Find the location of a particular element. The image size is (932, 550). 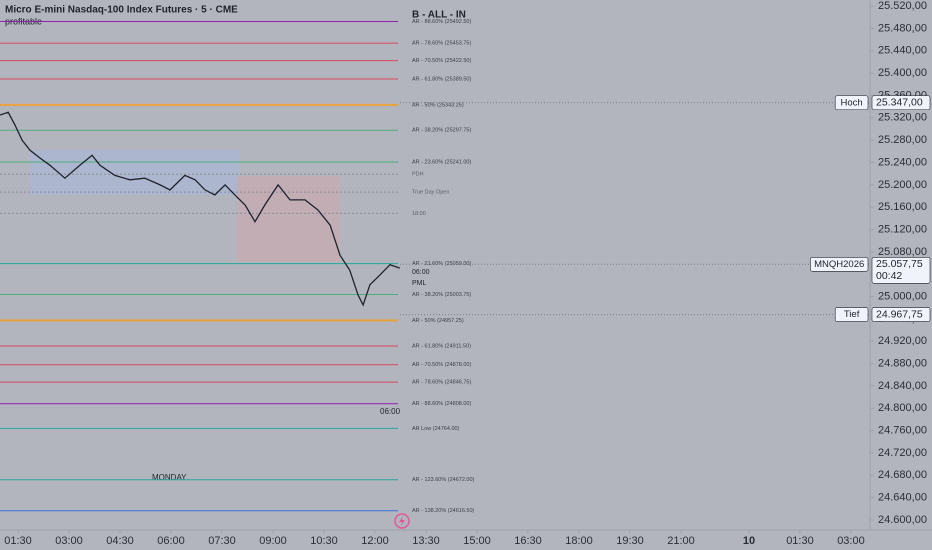

y-tick-label: 25.240,00 is located at coordinates (902, 162).